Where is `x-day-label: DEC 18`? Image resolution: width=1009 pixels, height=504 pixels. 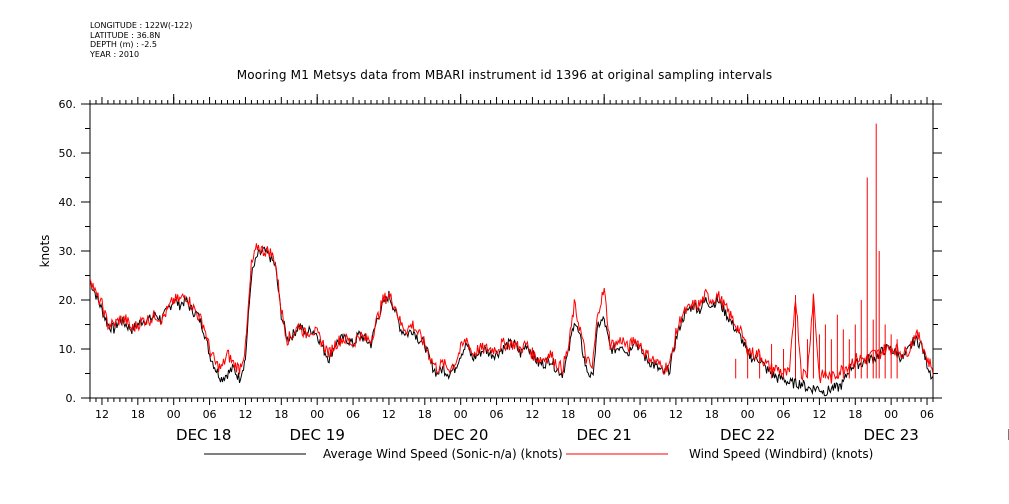
x-day-label: DEC 18 is located at coordinates (203, 435).